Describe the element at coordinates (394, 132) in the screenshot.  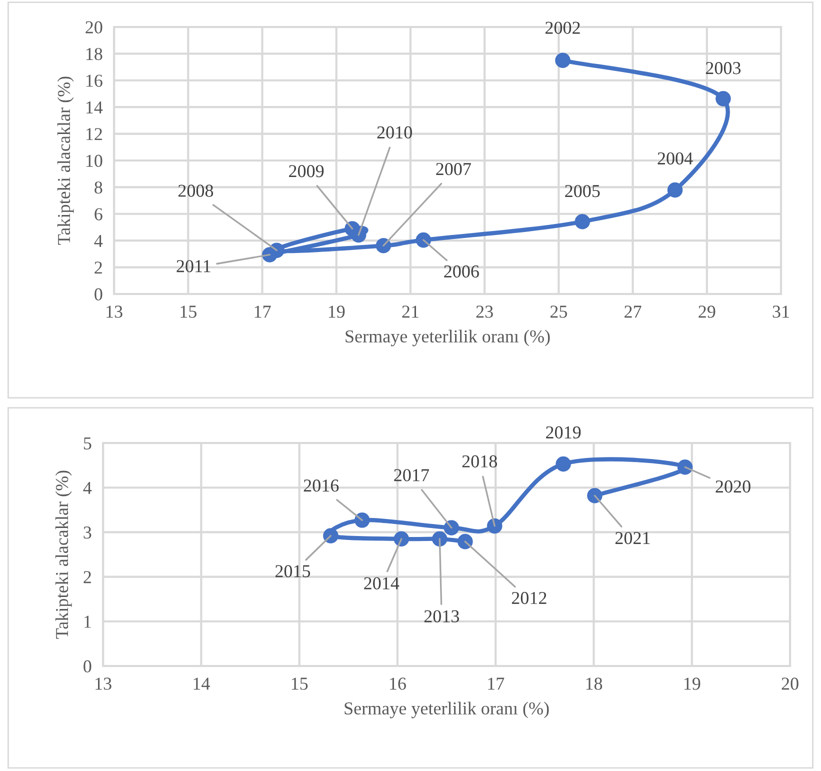
I see `annotation: 2010` at that location.